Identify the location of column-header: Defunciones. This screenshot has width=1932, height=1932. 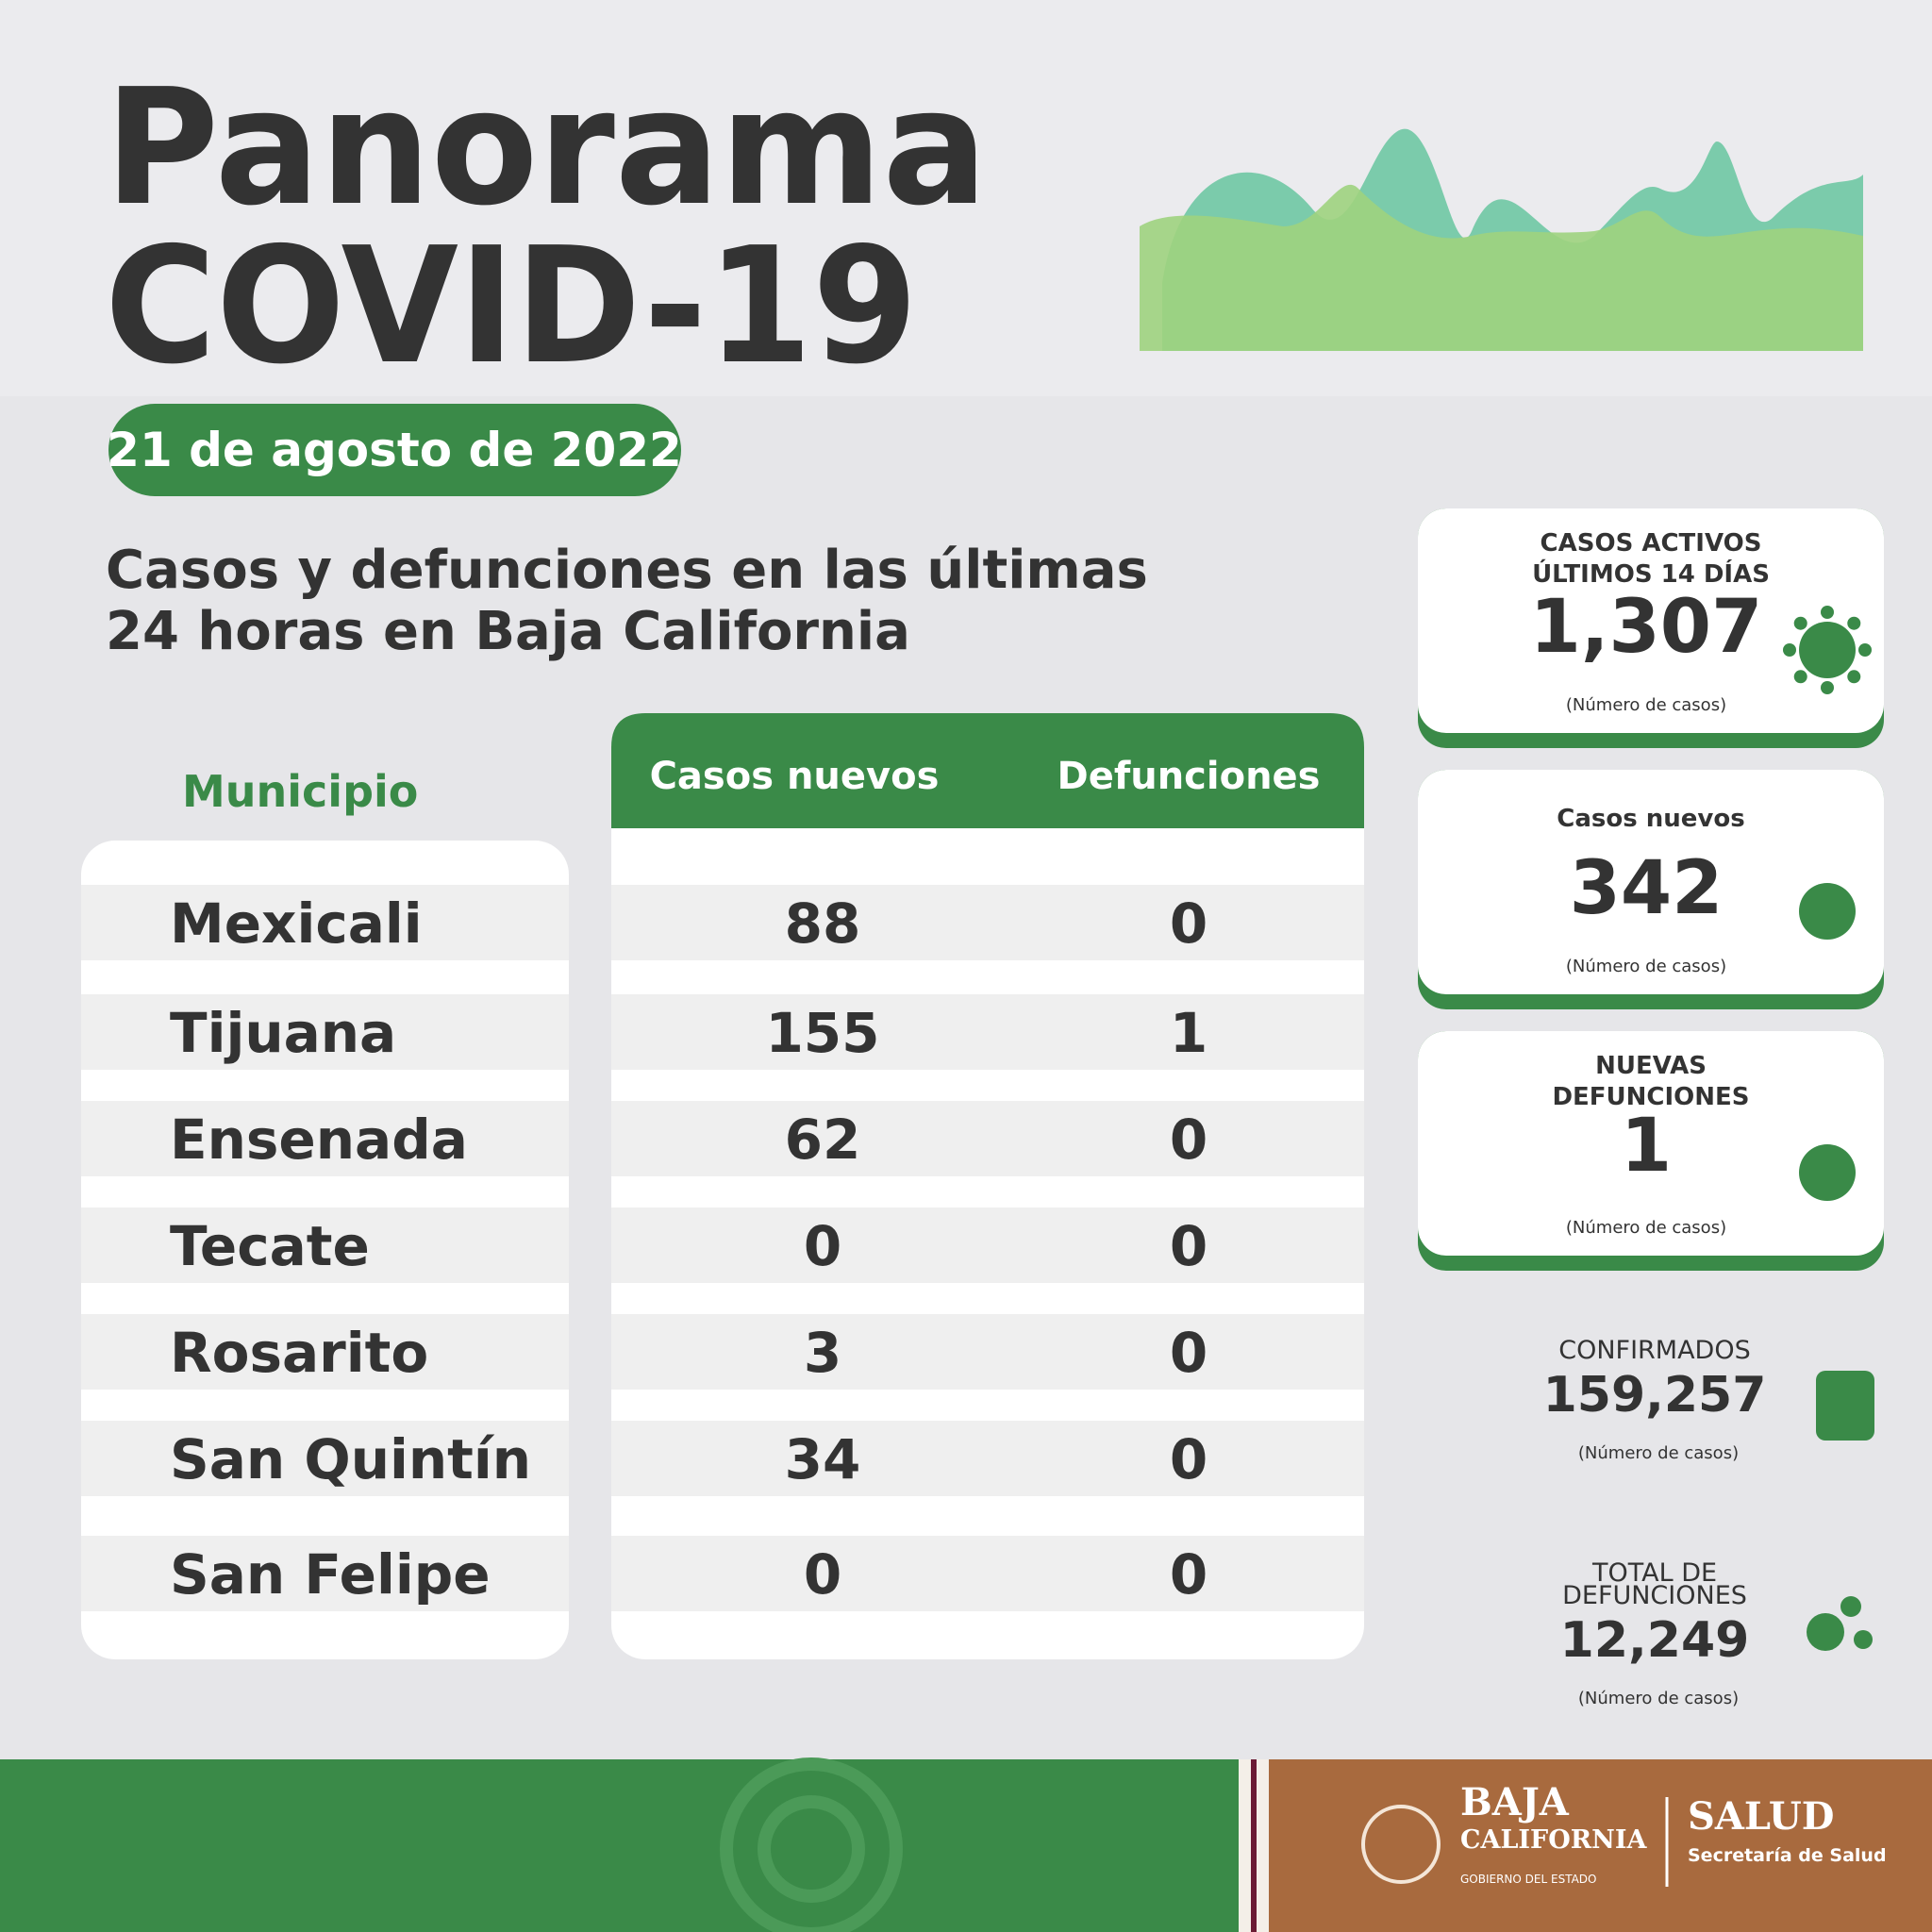
(1189, 777).